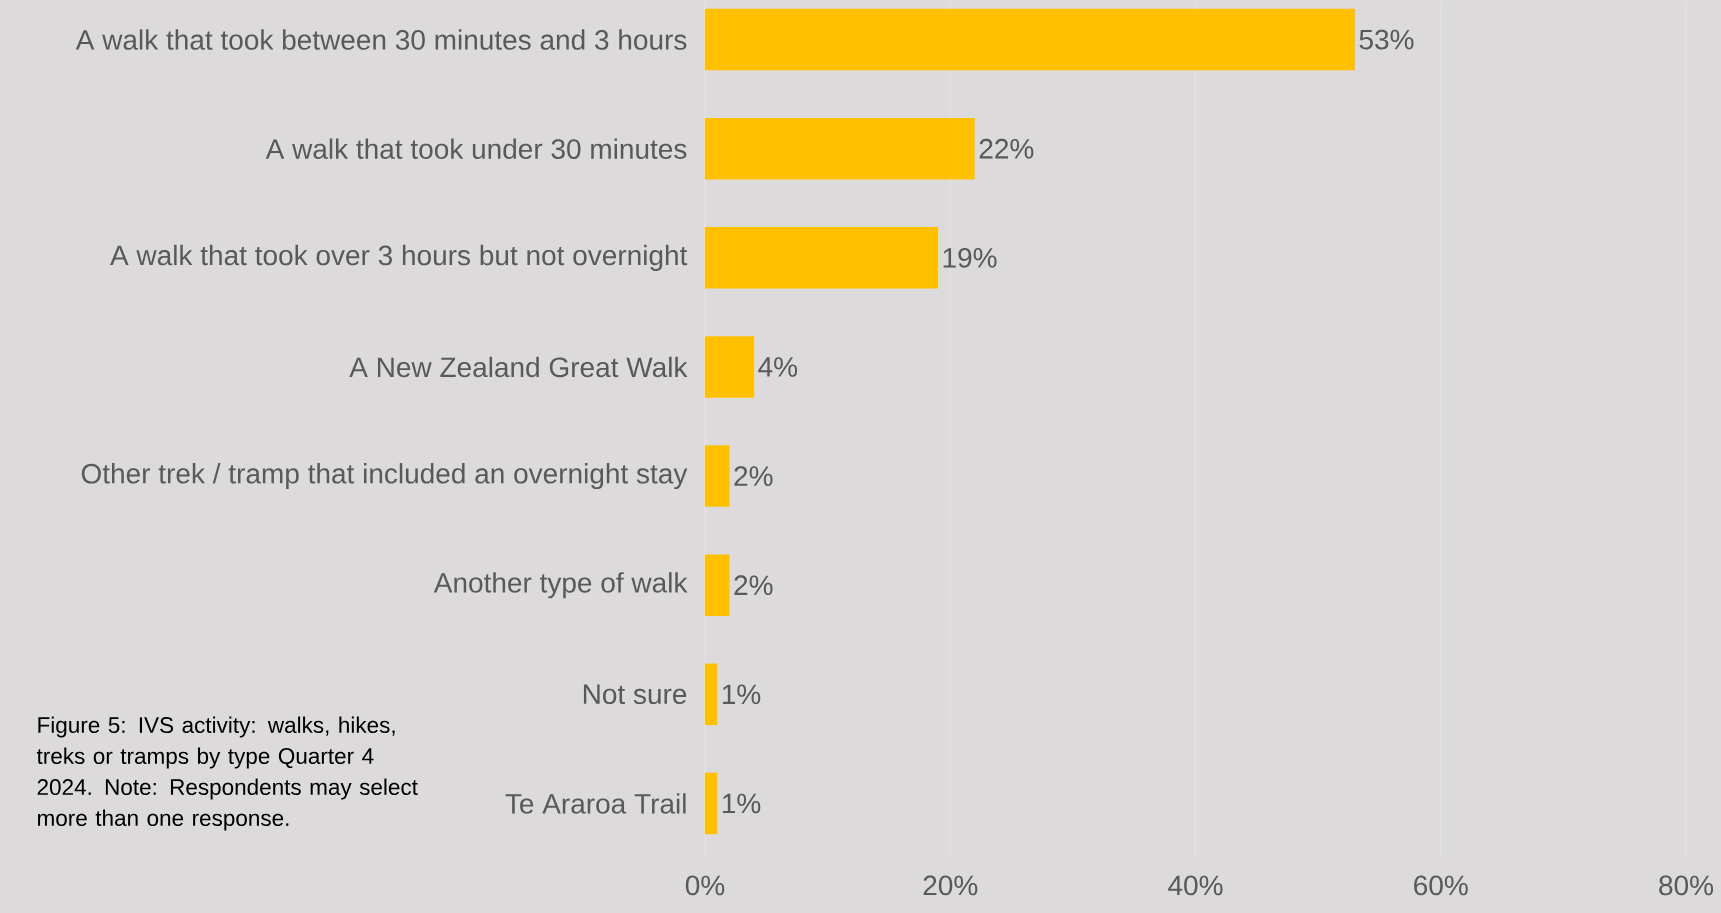 The height and width of the screenshot is (913, 1721). I want to click on data-label: 4%, so click(778, 367).